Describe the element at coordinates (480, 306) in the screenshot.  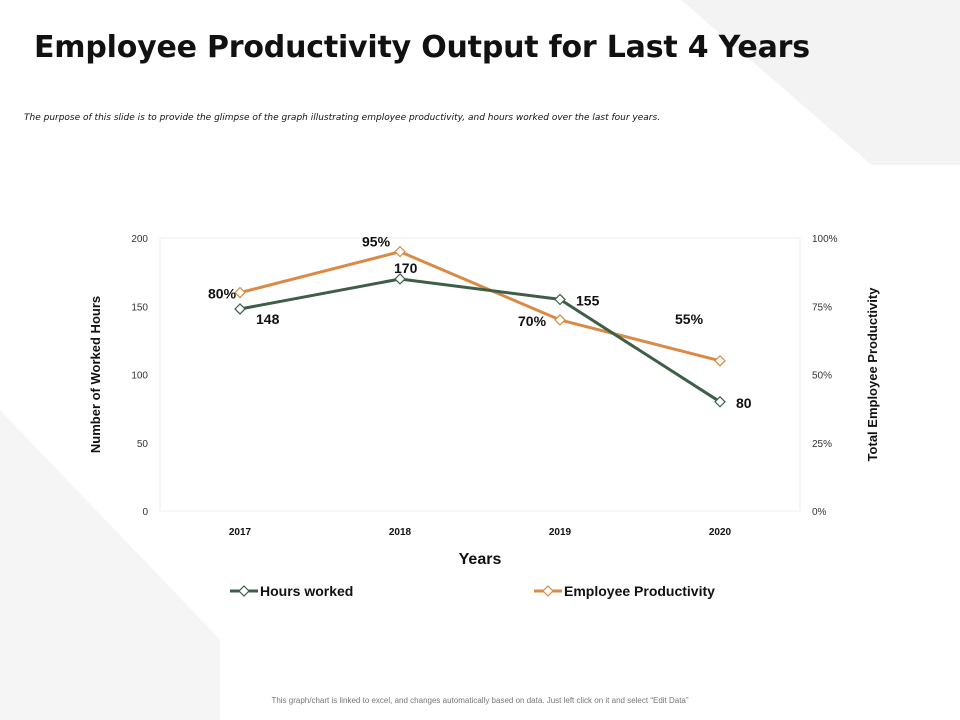
I see `series-line-employee-productivity` at that location.